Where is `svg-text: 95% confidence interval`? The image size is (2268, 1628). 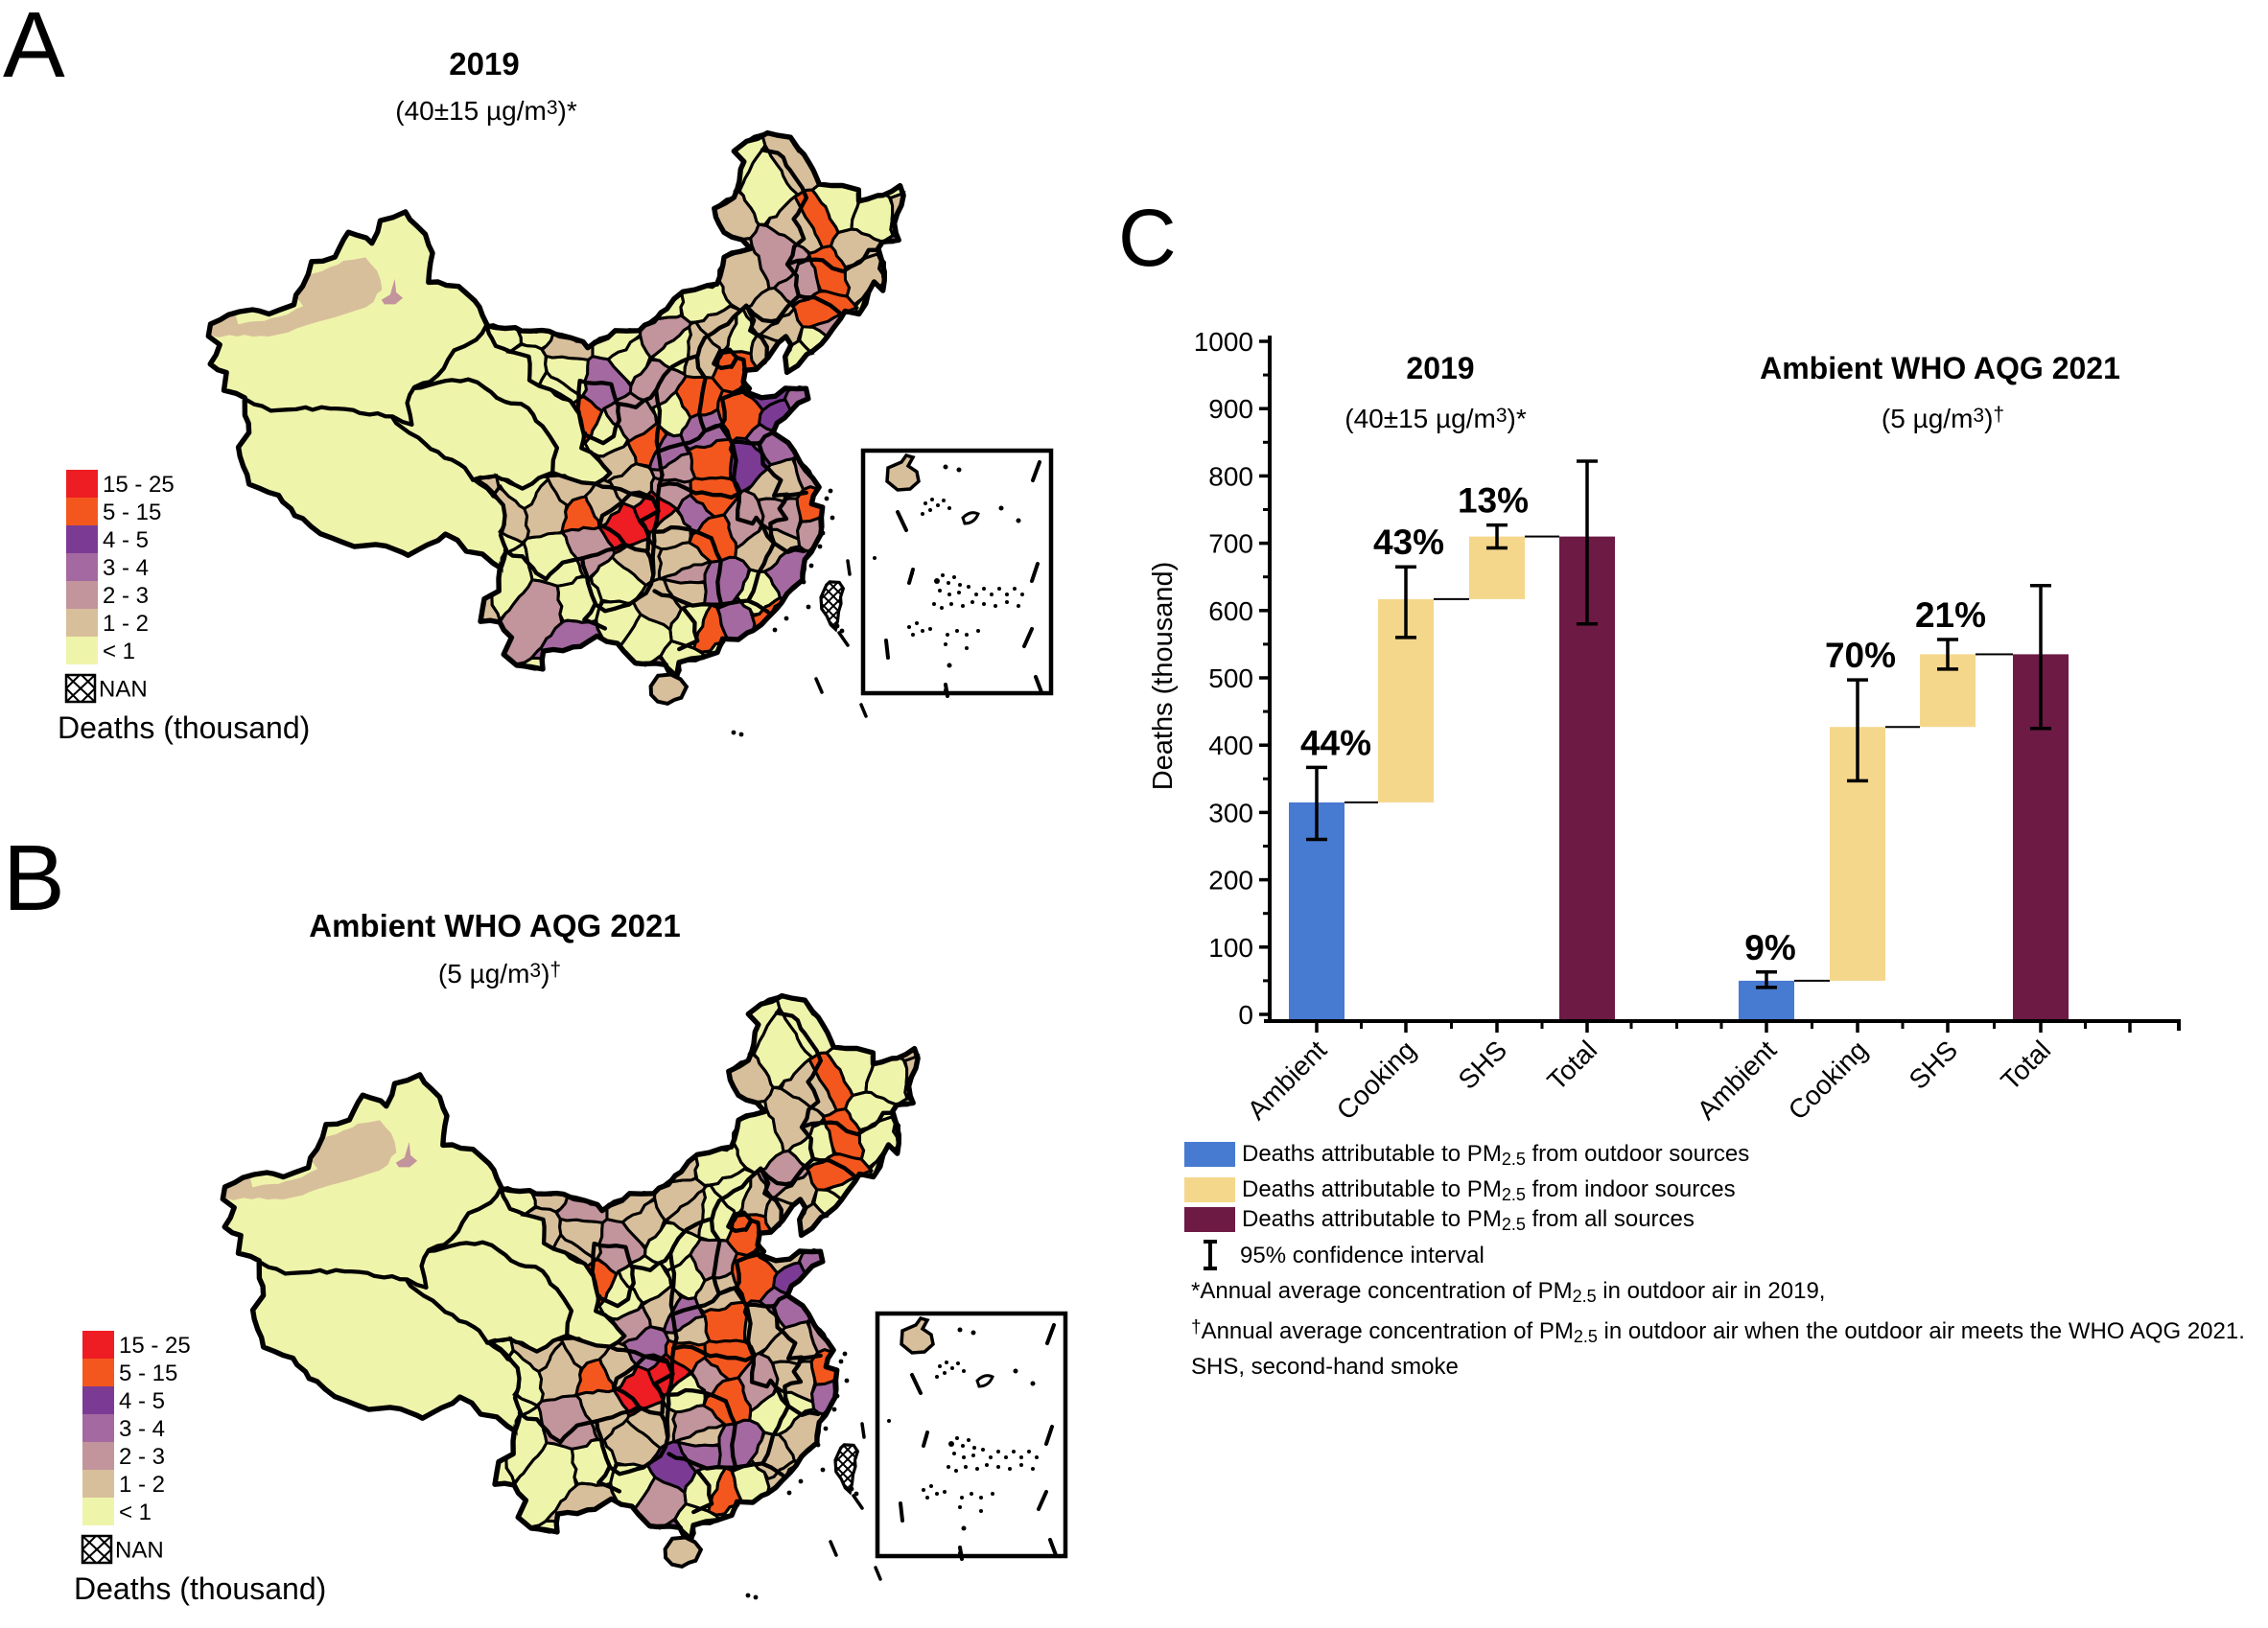 svg-text: 95% confidence interval is located at coordinates (1362, 1256).